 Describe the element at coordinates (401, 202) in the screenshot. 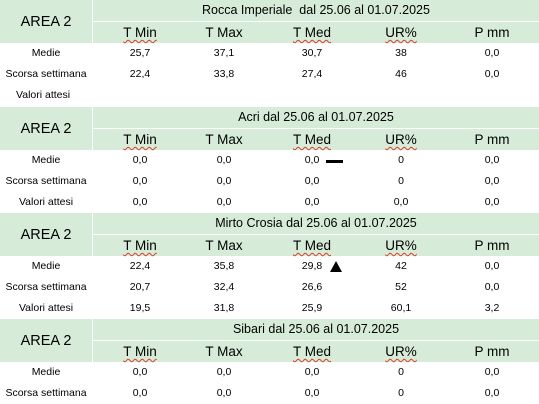

I see `cell-ur: 0,0` at that location.